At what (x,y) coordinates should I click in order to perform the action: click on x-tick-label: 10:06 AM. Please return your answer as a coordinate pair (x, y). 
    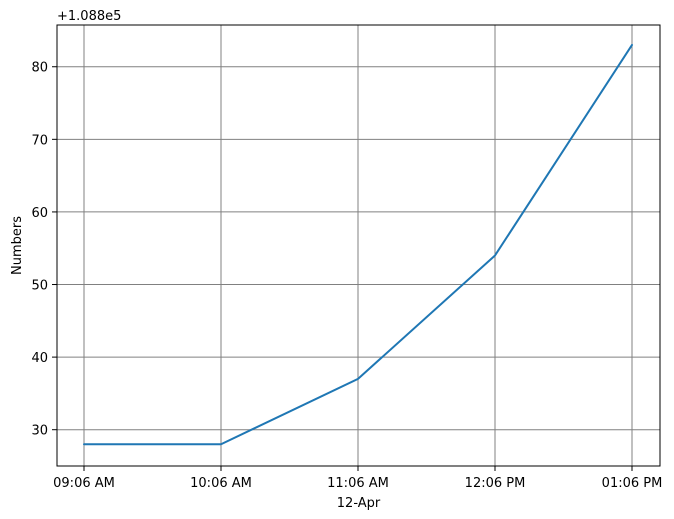
    Looking at the image, I should click on (221, 483).